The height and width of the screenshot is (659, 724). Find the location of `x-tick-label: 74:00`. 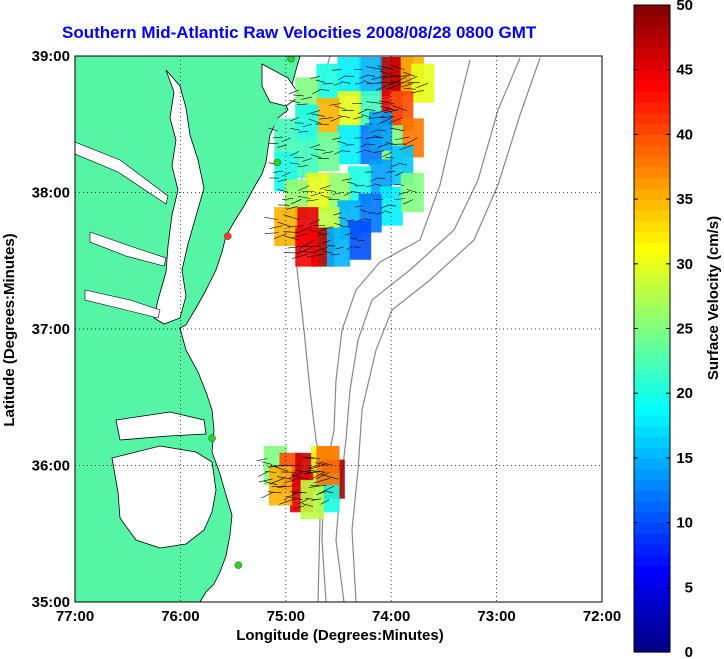

x-tick-label: 74:00 is located at coordinates (391, 616).